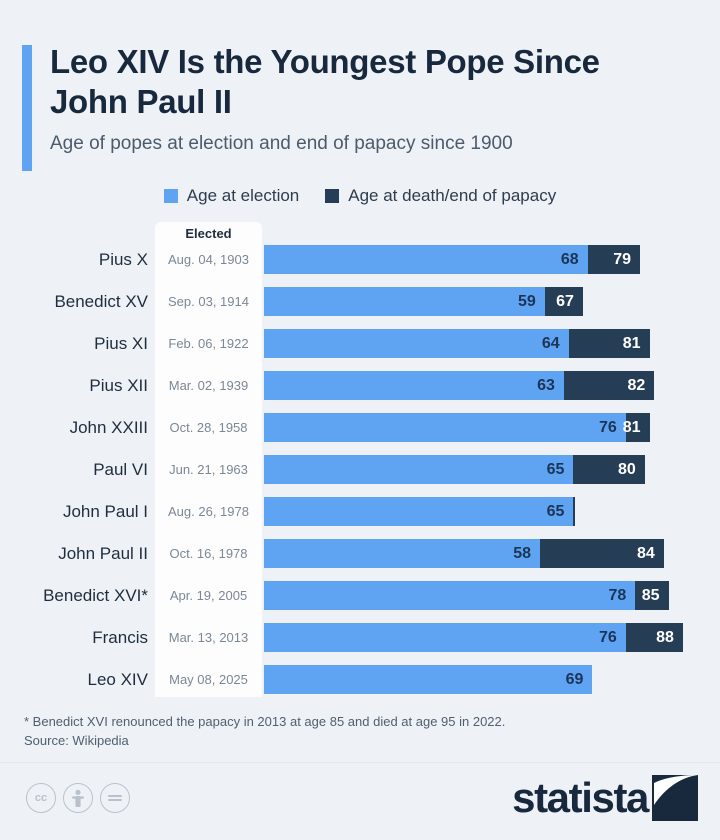 This screenshot has width=720, height=840. What do you see at coordinates (27, 108) in the screenshot?
I see `title-accent-bar` at bounding box center [27, 108].